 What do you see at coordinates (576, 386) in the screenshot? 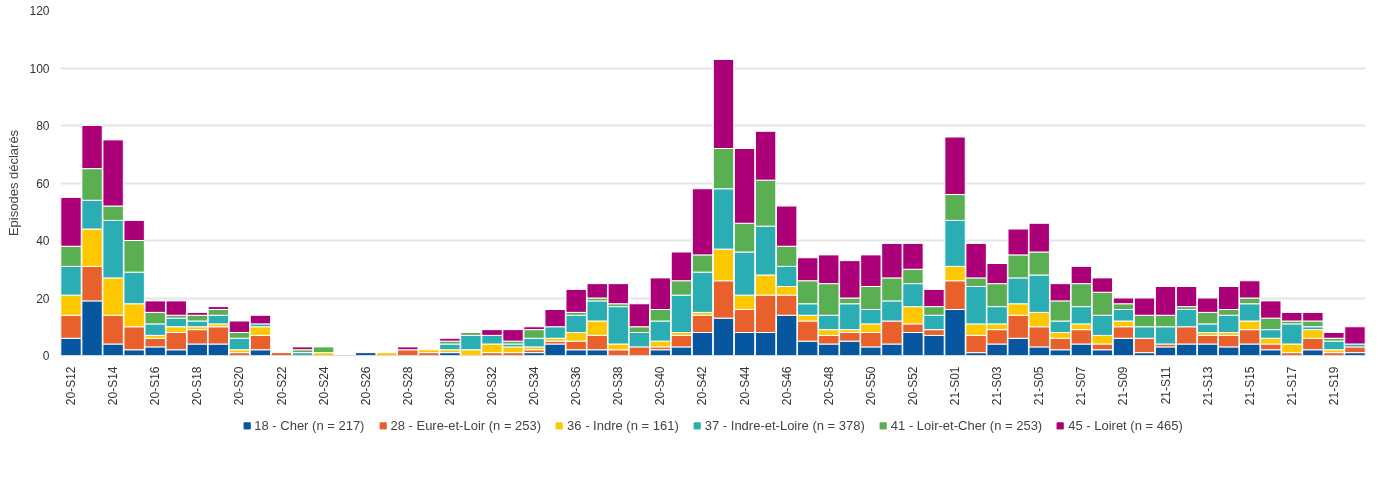
I see `x-tick-label: 20-S36` at bounding box center [576, 386].